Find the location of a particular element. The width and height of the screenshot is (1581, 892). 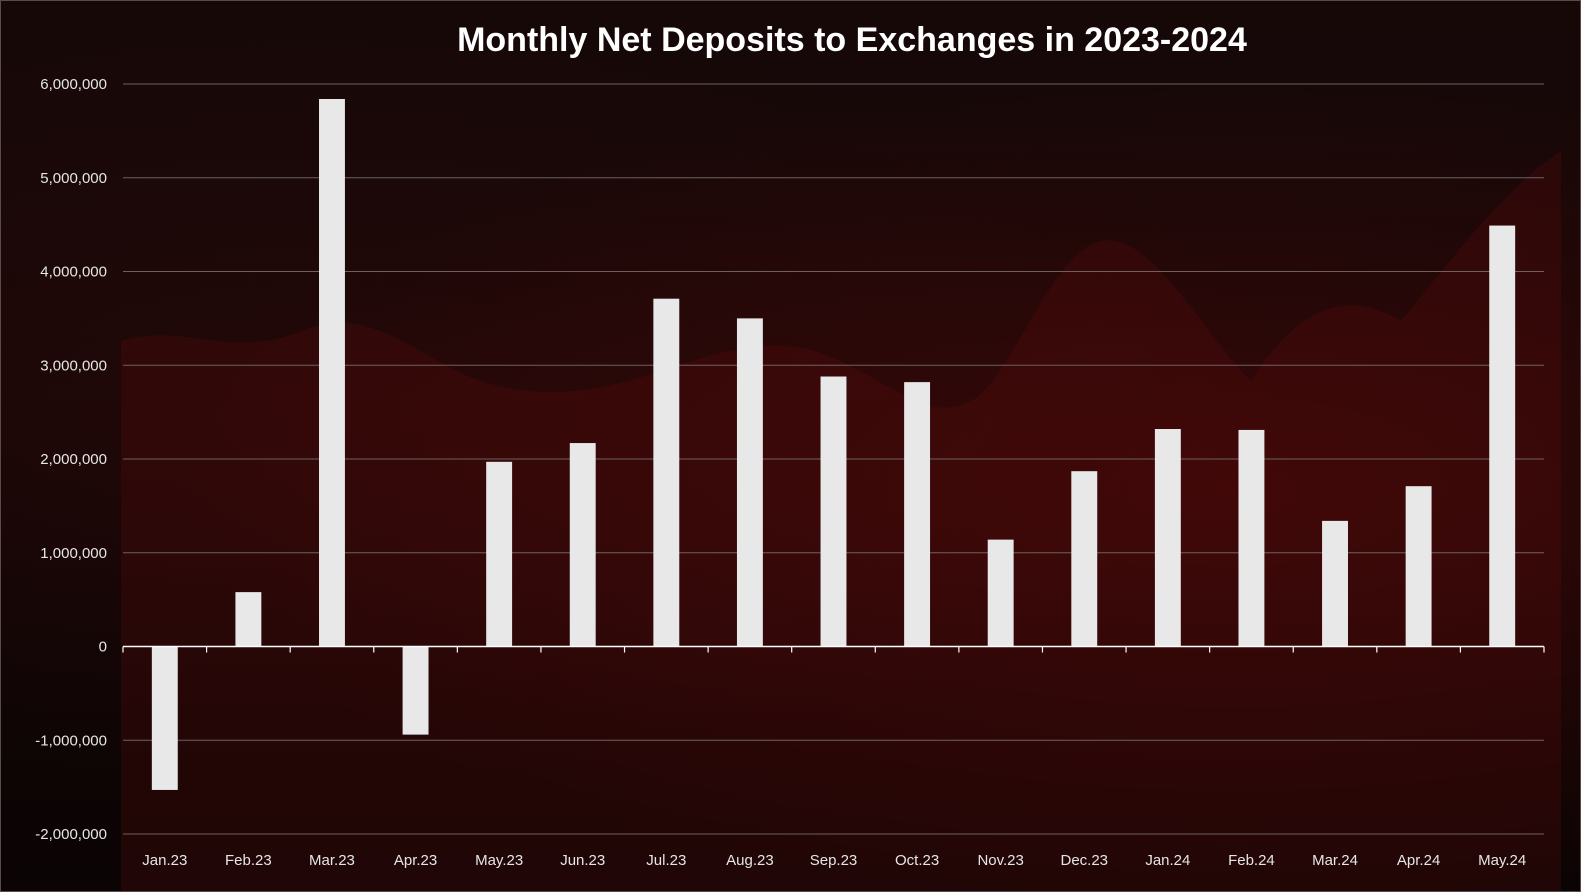

y-tick-label: 3,000,000 is located at coordinates (73, 365).